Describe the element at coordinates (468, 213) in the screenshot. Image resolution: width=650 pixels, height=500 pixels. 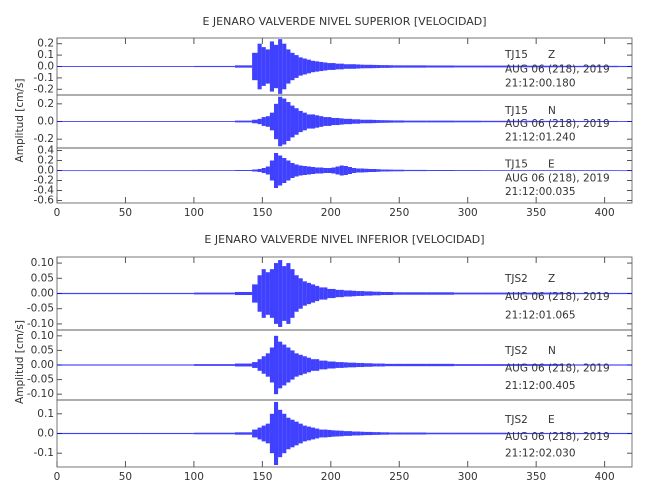
I see `x-tick-label: 300` at that location.